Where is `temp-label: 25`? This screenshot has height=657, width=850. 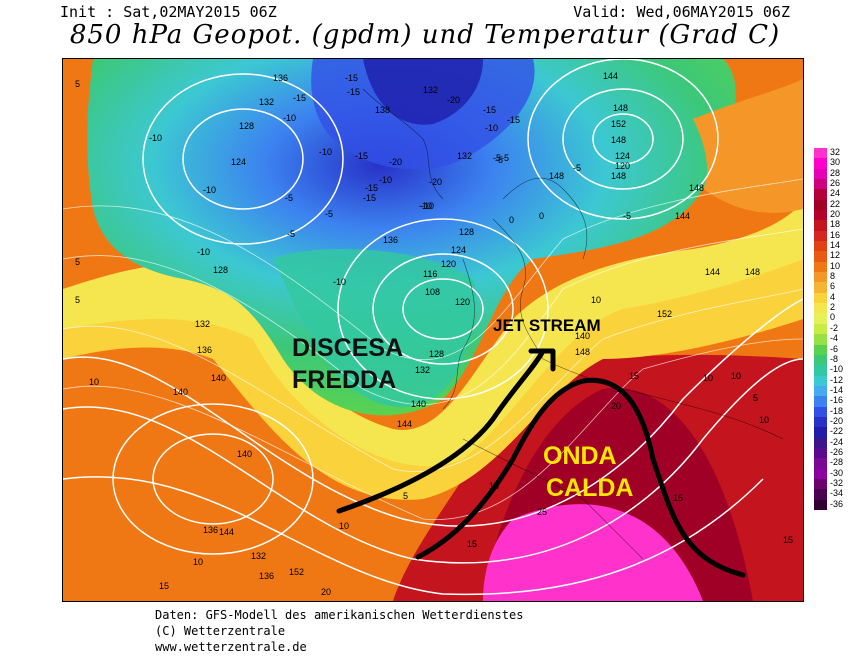 temp-label: 25 is located at coordinates (542, 512).